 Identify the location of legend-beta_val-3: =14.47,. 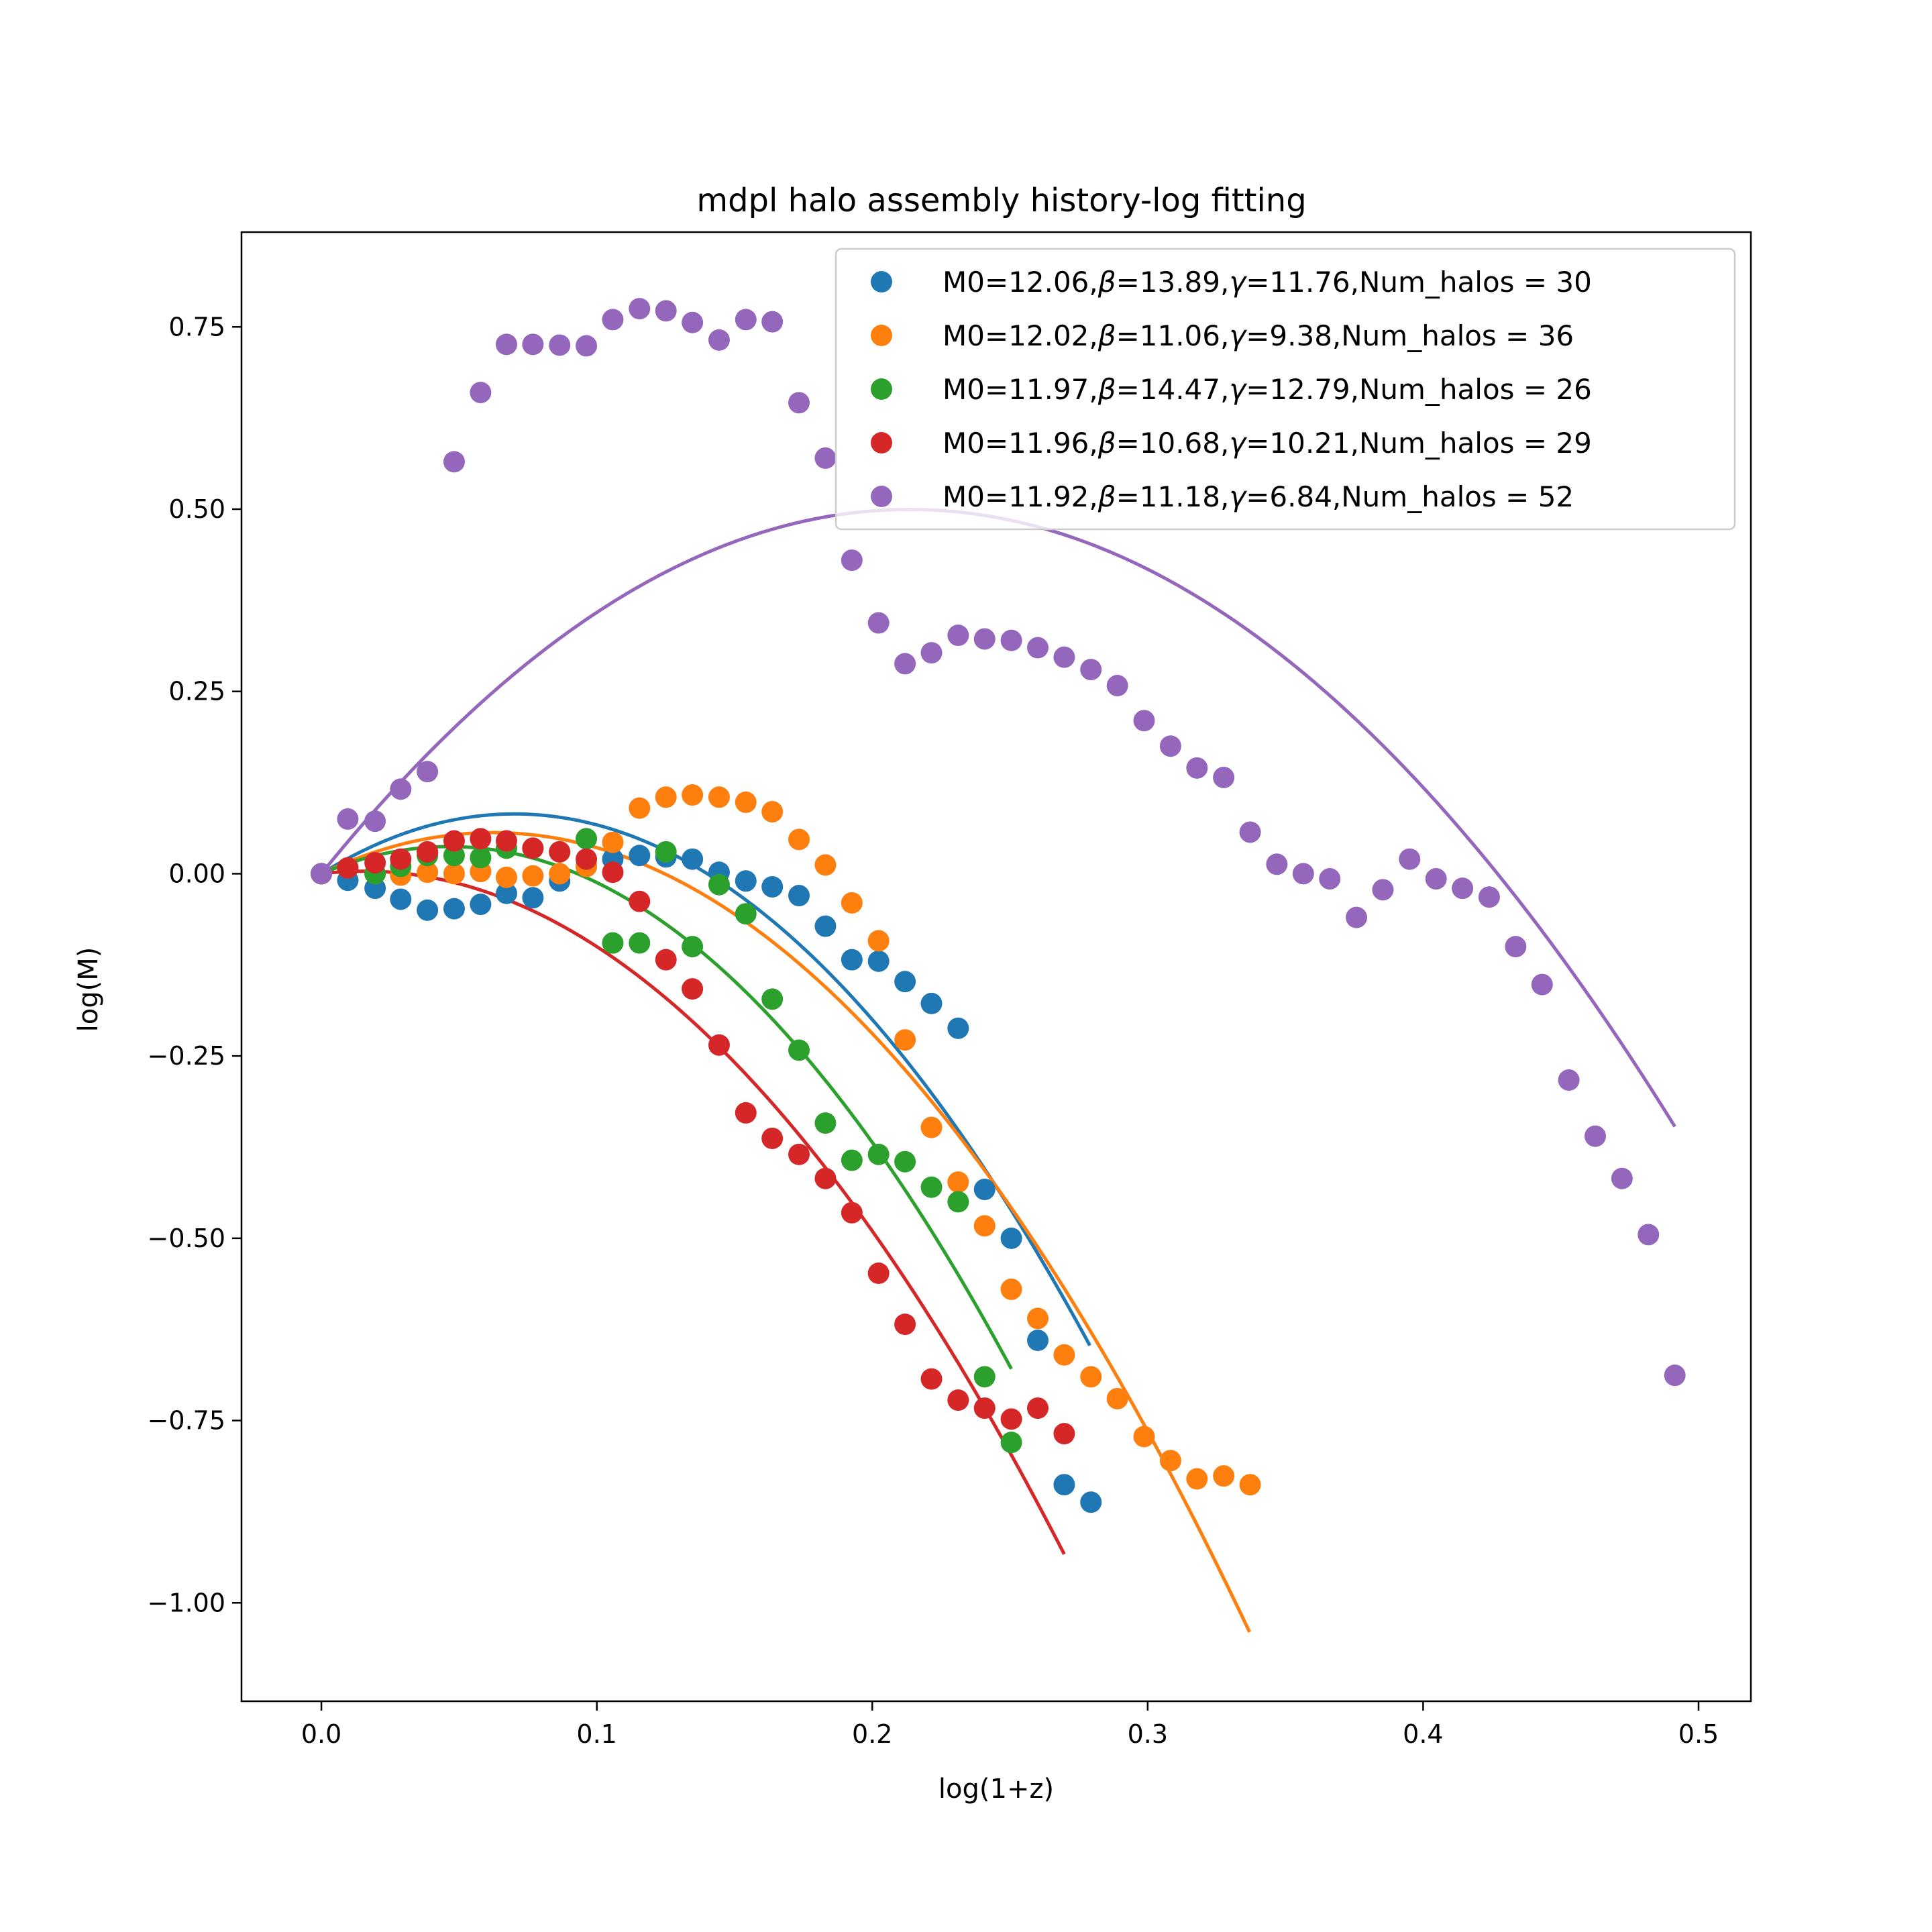
(1173, 389).